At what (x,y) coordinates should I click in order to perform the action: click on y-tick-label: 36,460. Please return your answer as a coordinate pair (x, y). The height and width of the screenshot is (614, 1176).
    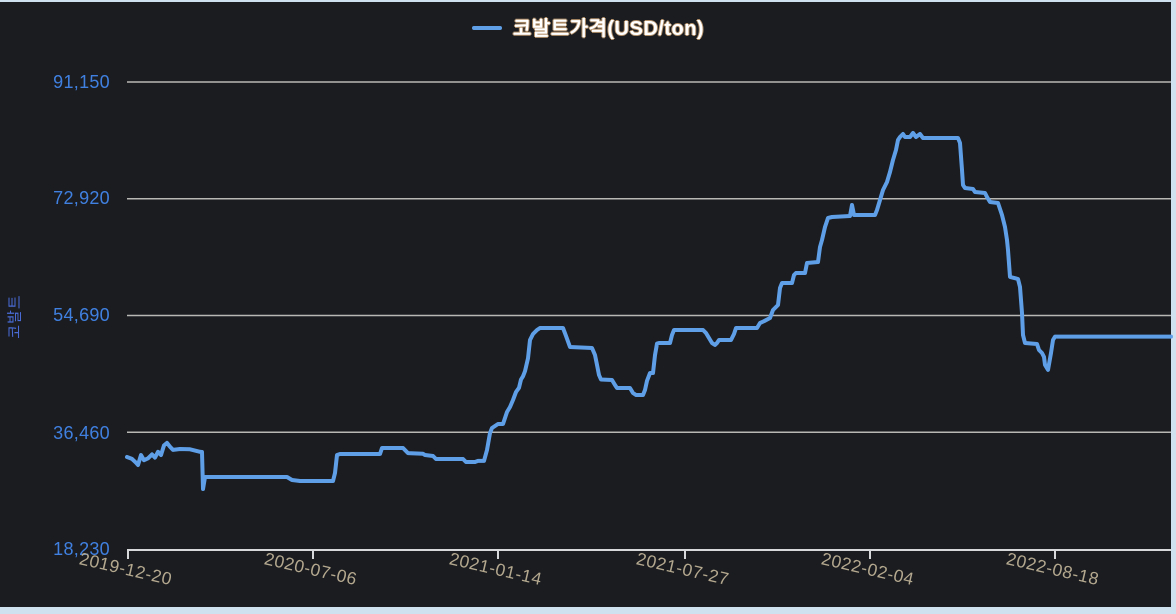
    Looking at the image, I should click on (81, 433).